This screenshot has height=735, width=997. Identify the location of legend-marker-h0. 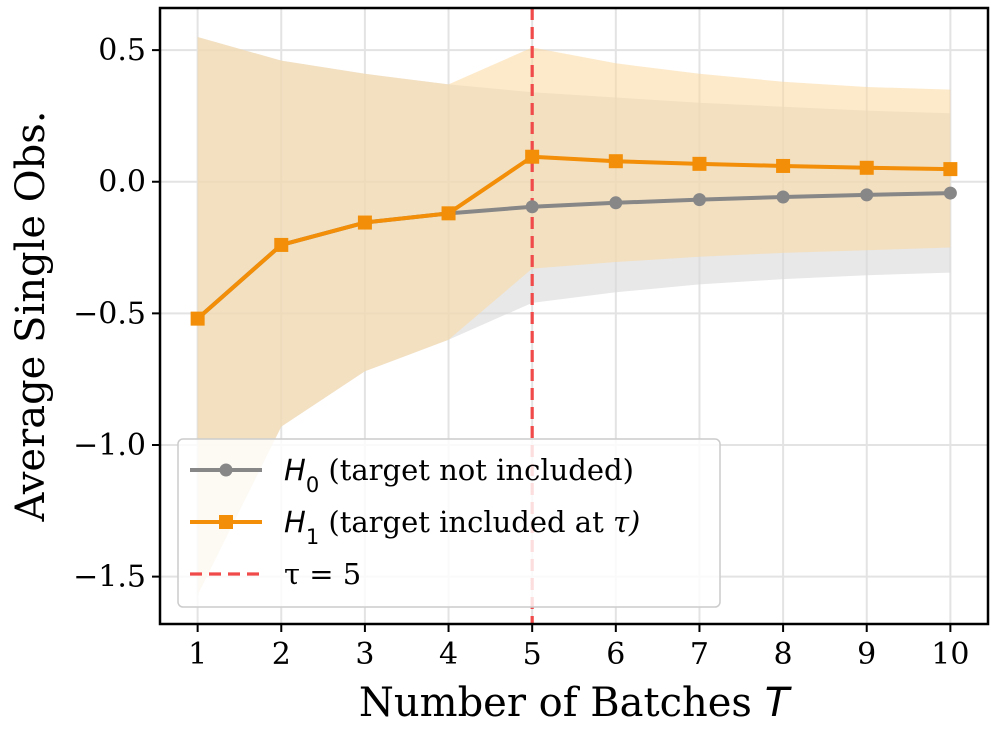
(226, 470).